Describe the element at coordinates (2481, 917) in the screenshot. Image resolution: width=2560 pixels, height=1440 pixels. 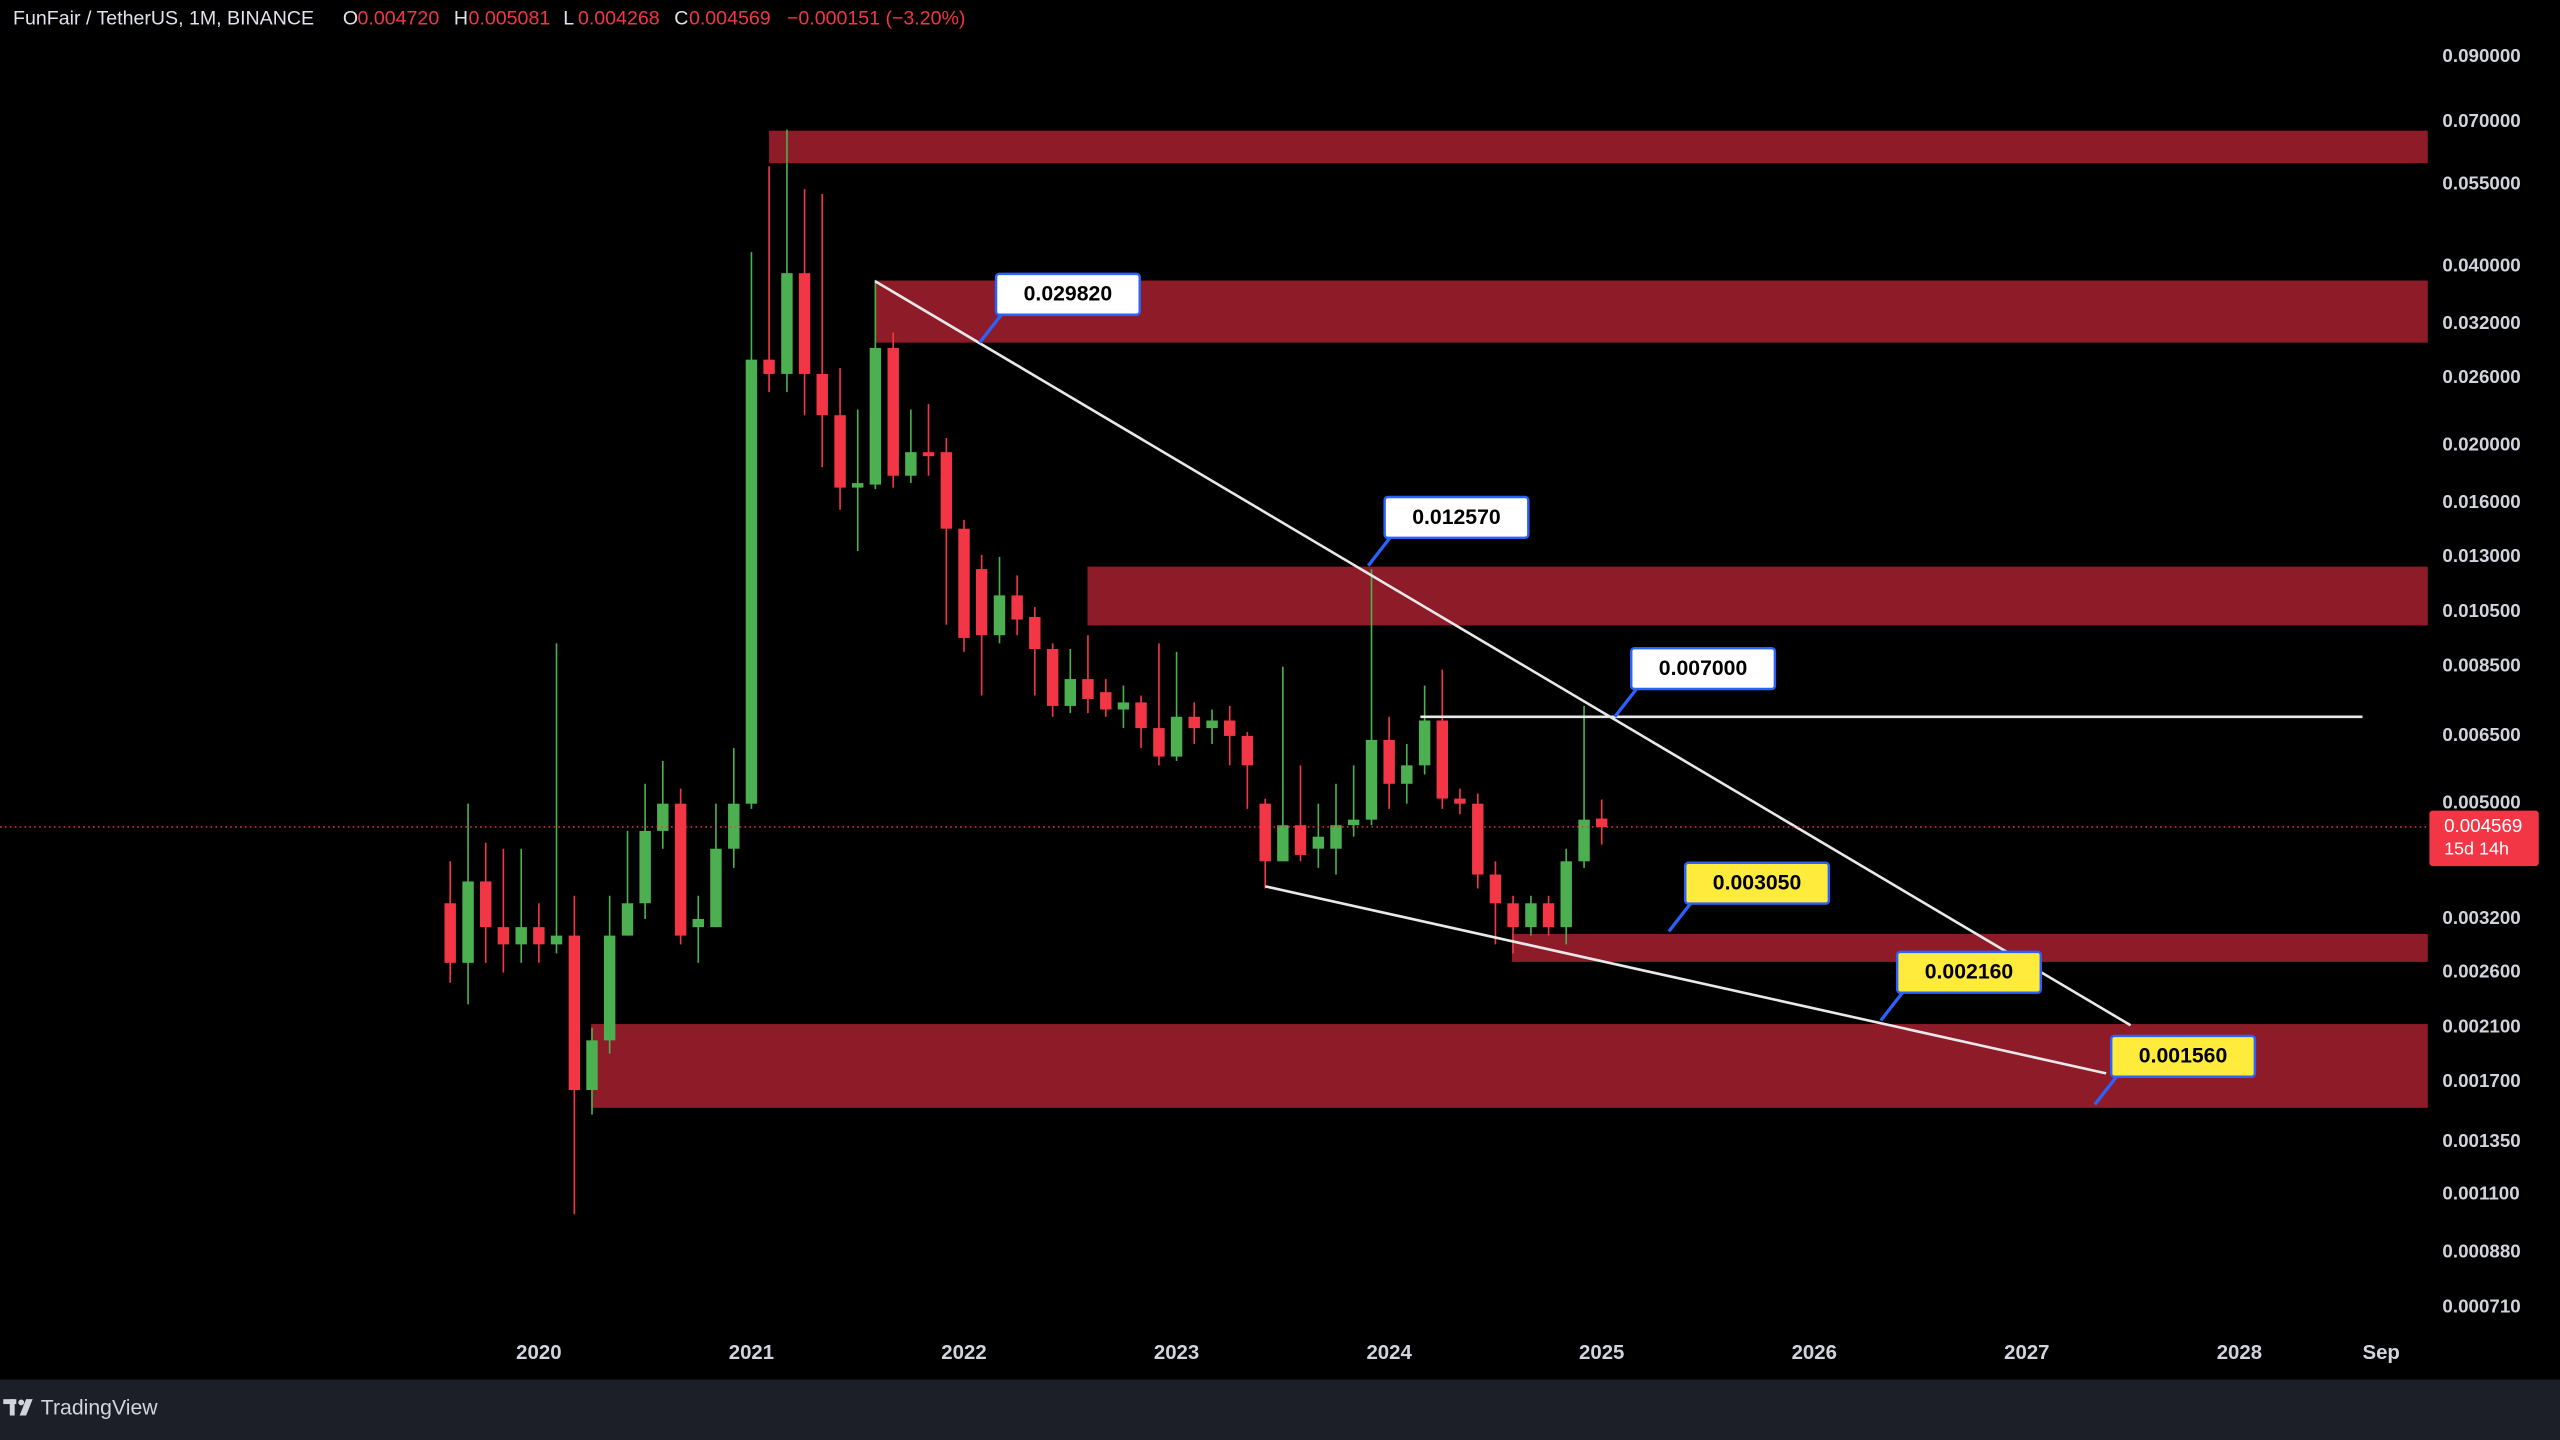
I see `y-tick-label: 0.003200` at that location.